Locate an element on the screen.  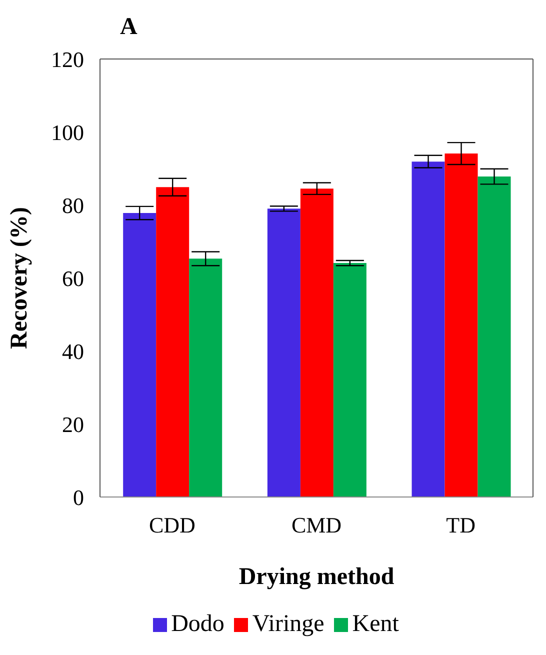
y-tick-label: 20 is located at coordinates (73, 424).